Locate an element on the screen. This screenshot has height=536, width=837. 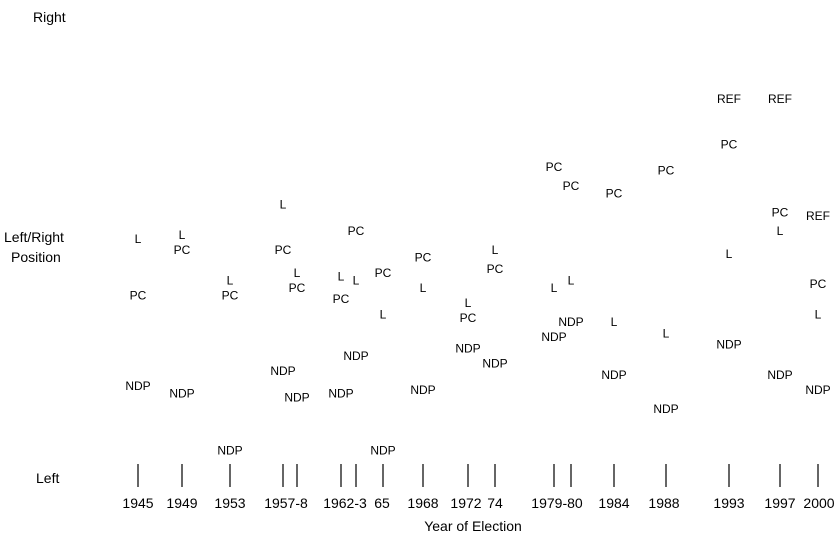
point-1945-ndp: NDP is located at coordinates (137, 386).